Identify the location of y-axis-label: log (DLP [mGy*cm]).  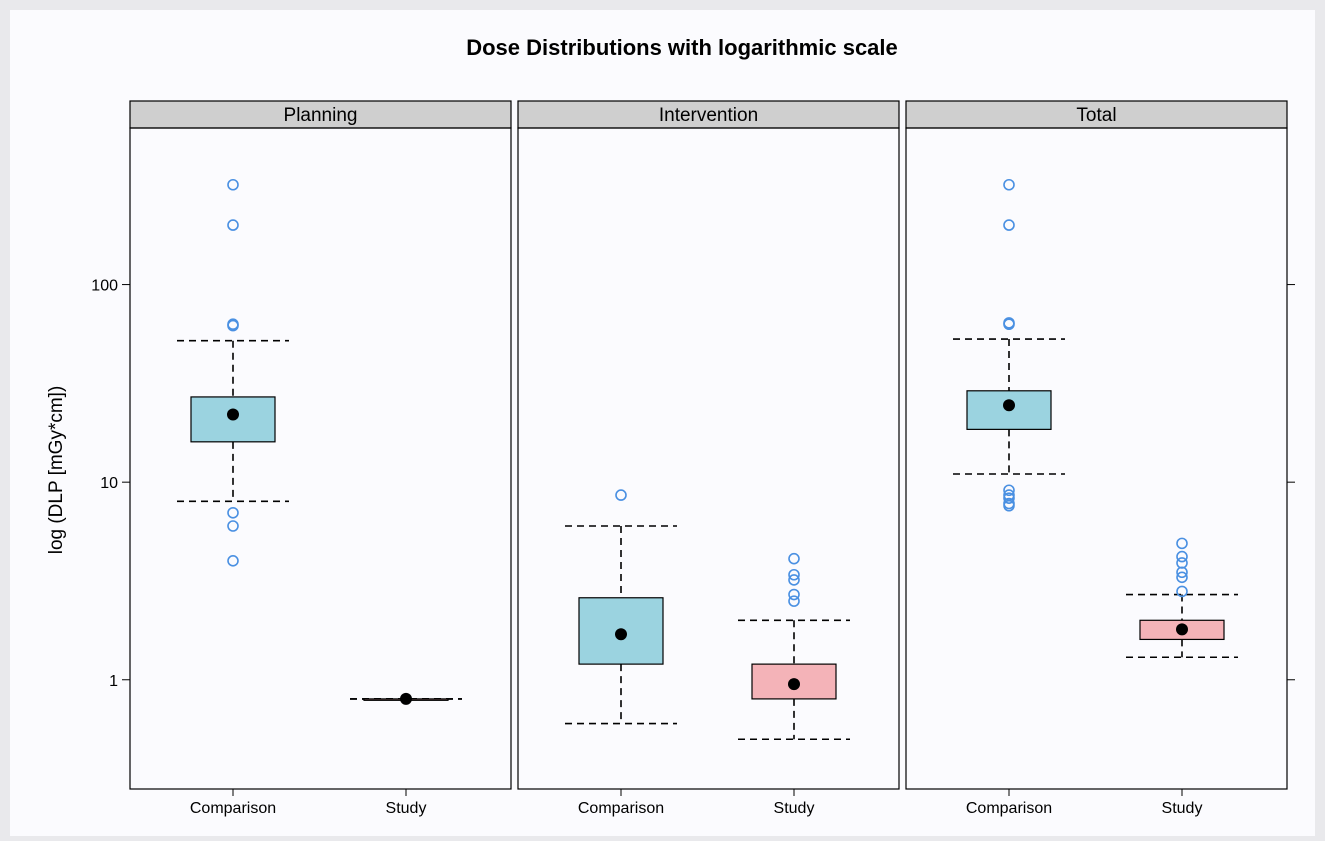
(56, 470).